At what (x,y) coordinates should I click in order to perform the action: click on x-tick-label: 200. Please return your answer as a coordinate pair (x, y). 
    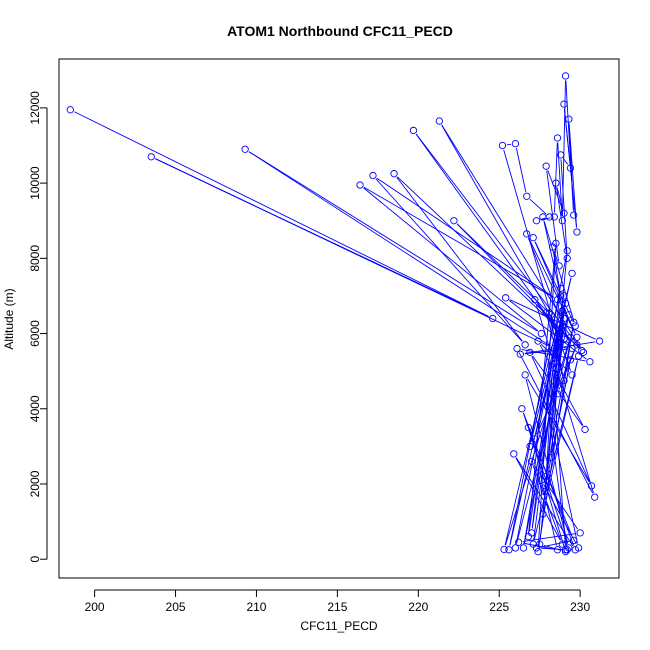
    Looking at the image, I should click on (95, 607).